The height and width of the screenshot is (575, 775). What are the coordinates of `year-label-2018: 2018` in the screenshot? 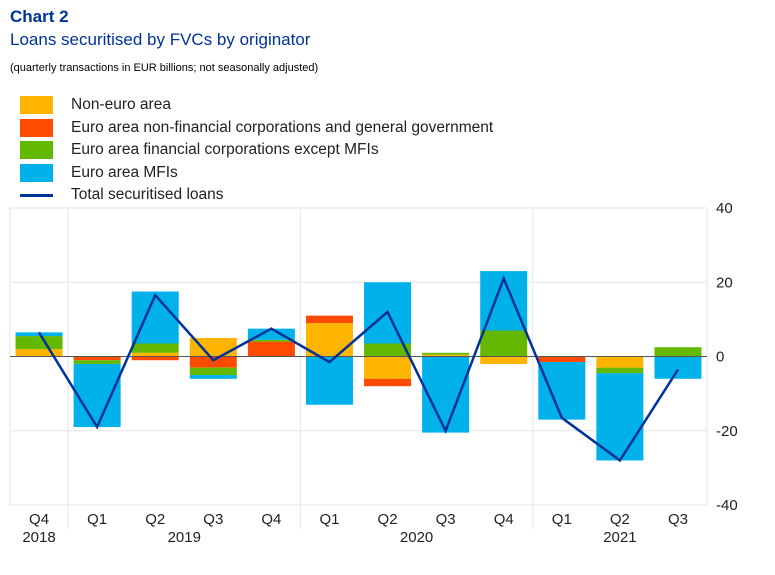 It's located at (38, 537).